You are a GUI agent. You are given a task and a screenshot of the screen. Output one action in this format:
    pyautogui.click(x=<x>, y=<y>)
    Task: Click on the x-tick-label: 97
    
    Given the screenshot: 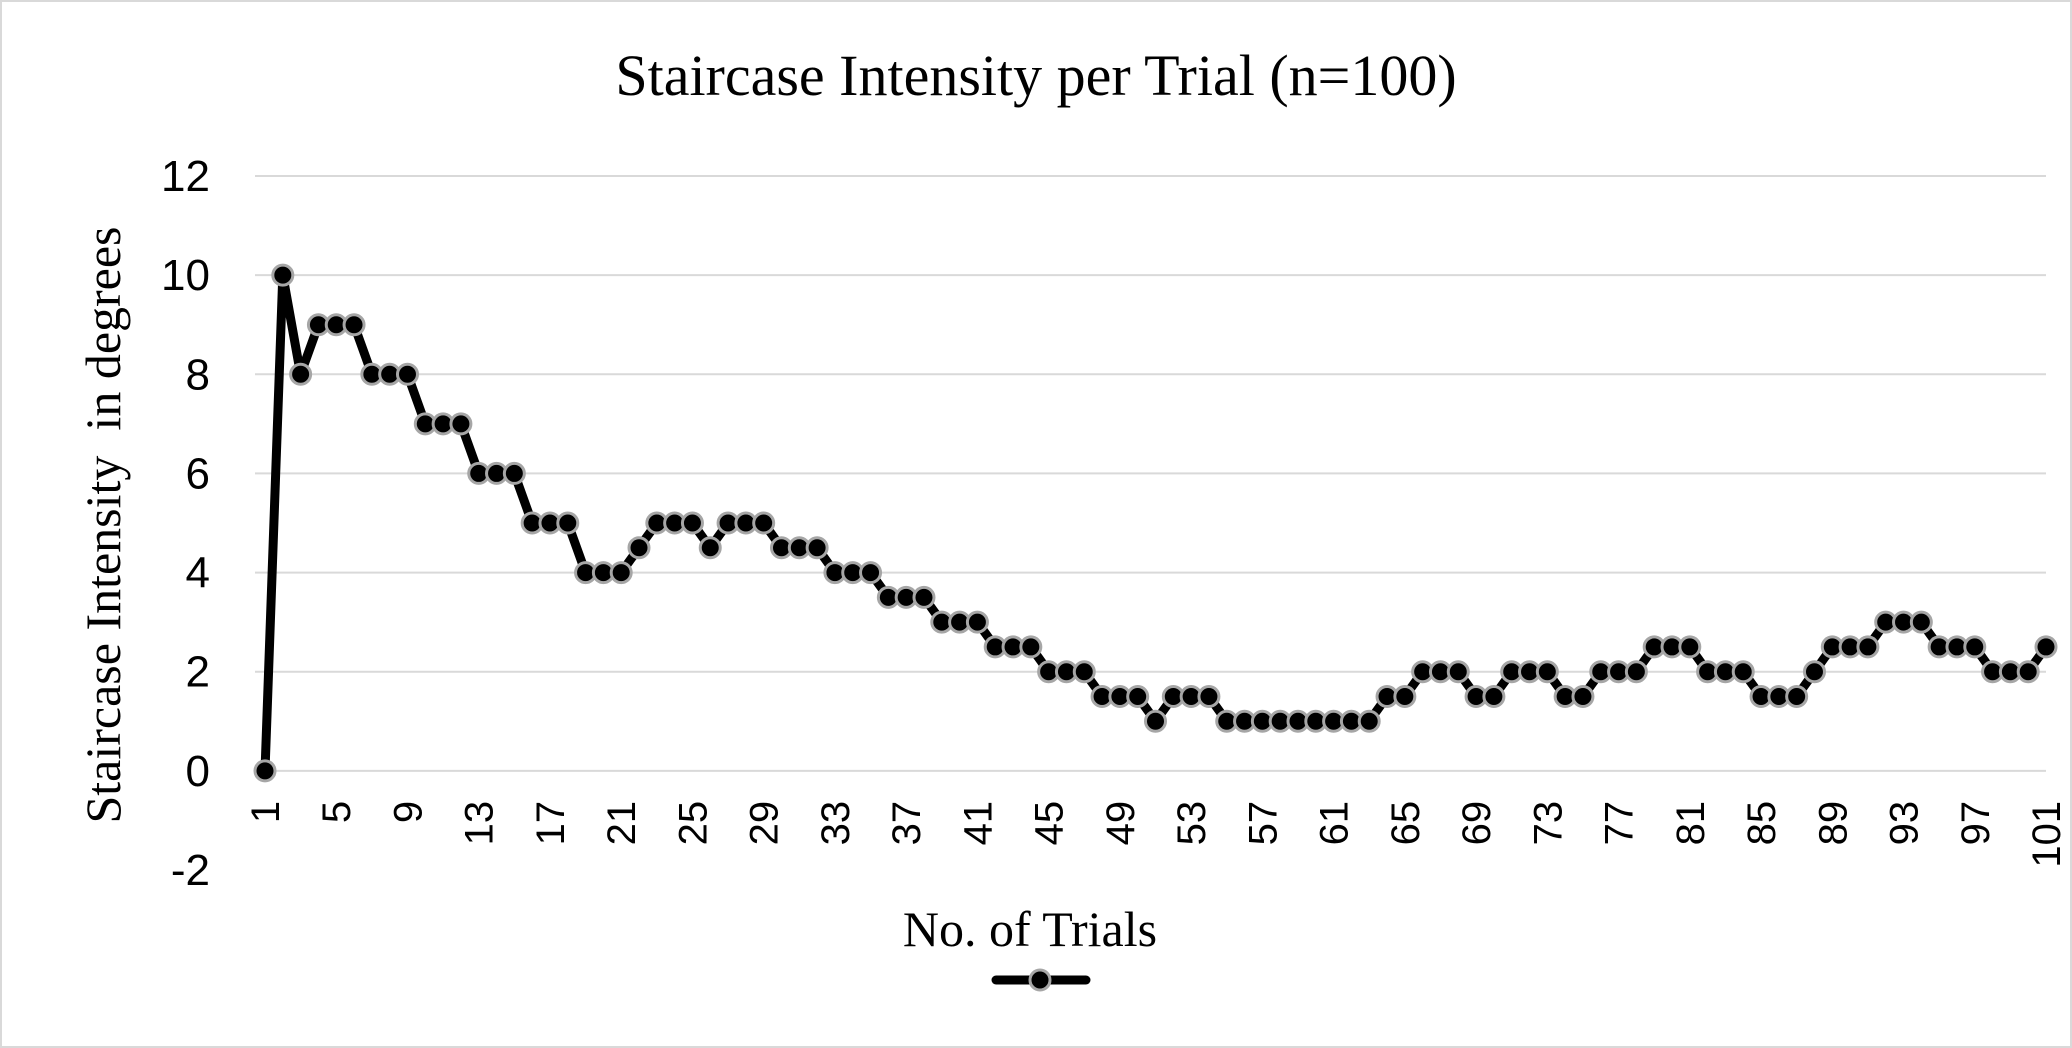 What is the action you would take?
    pyautogui.click(x=1976, y=823)
    